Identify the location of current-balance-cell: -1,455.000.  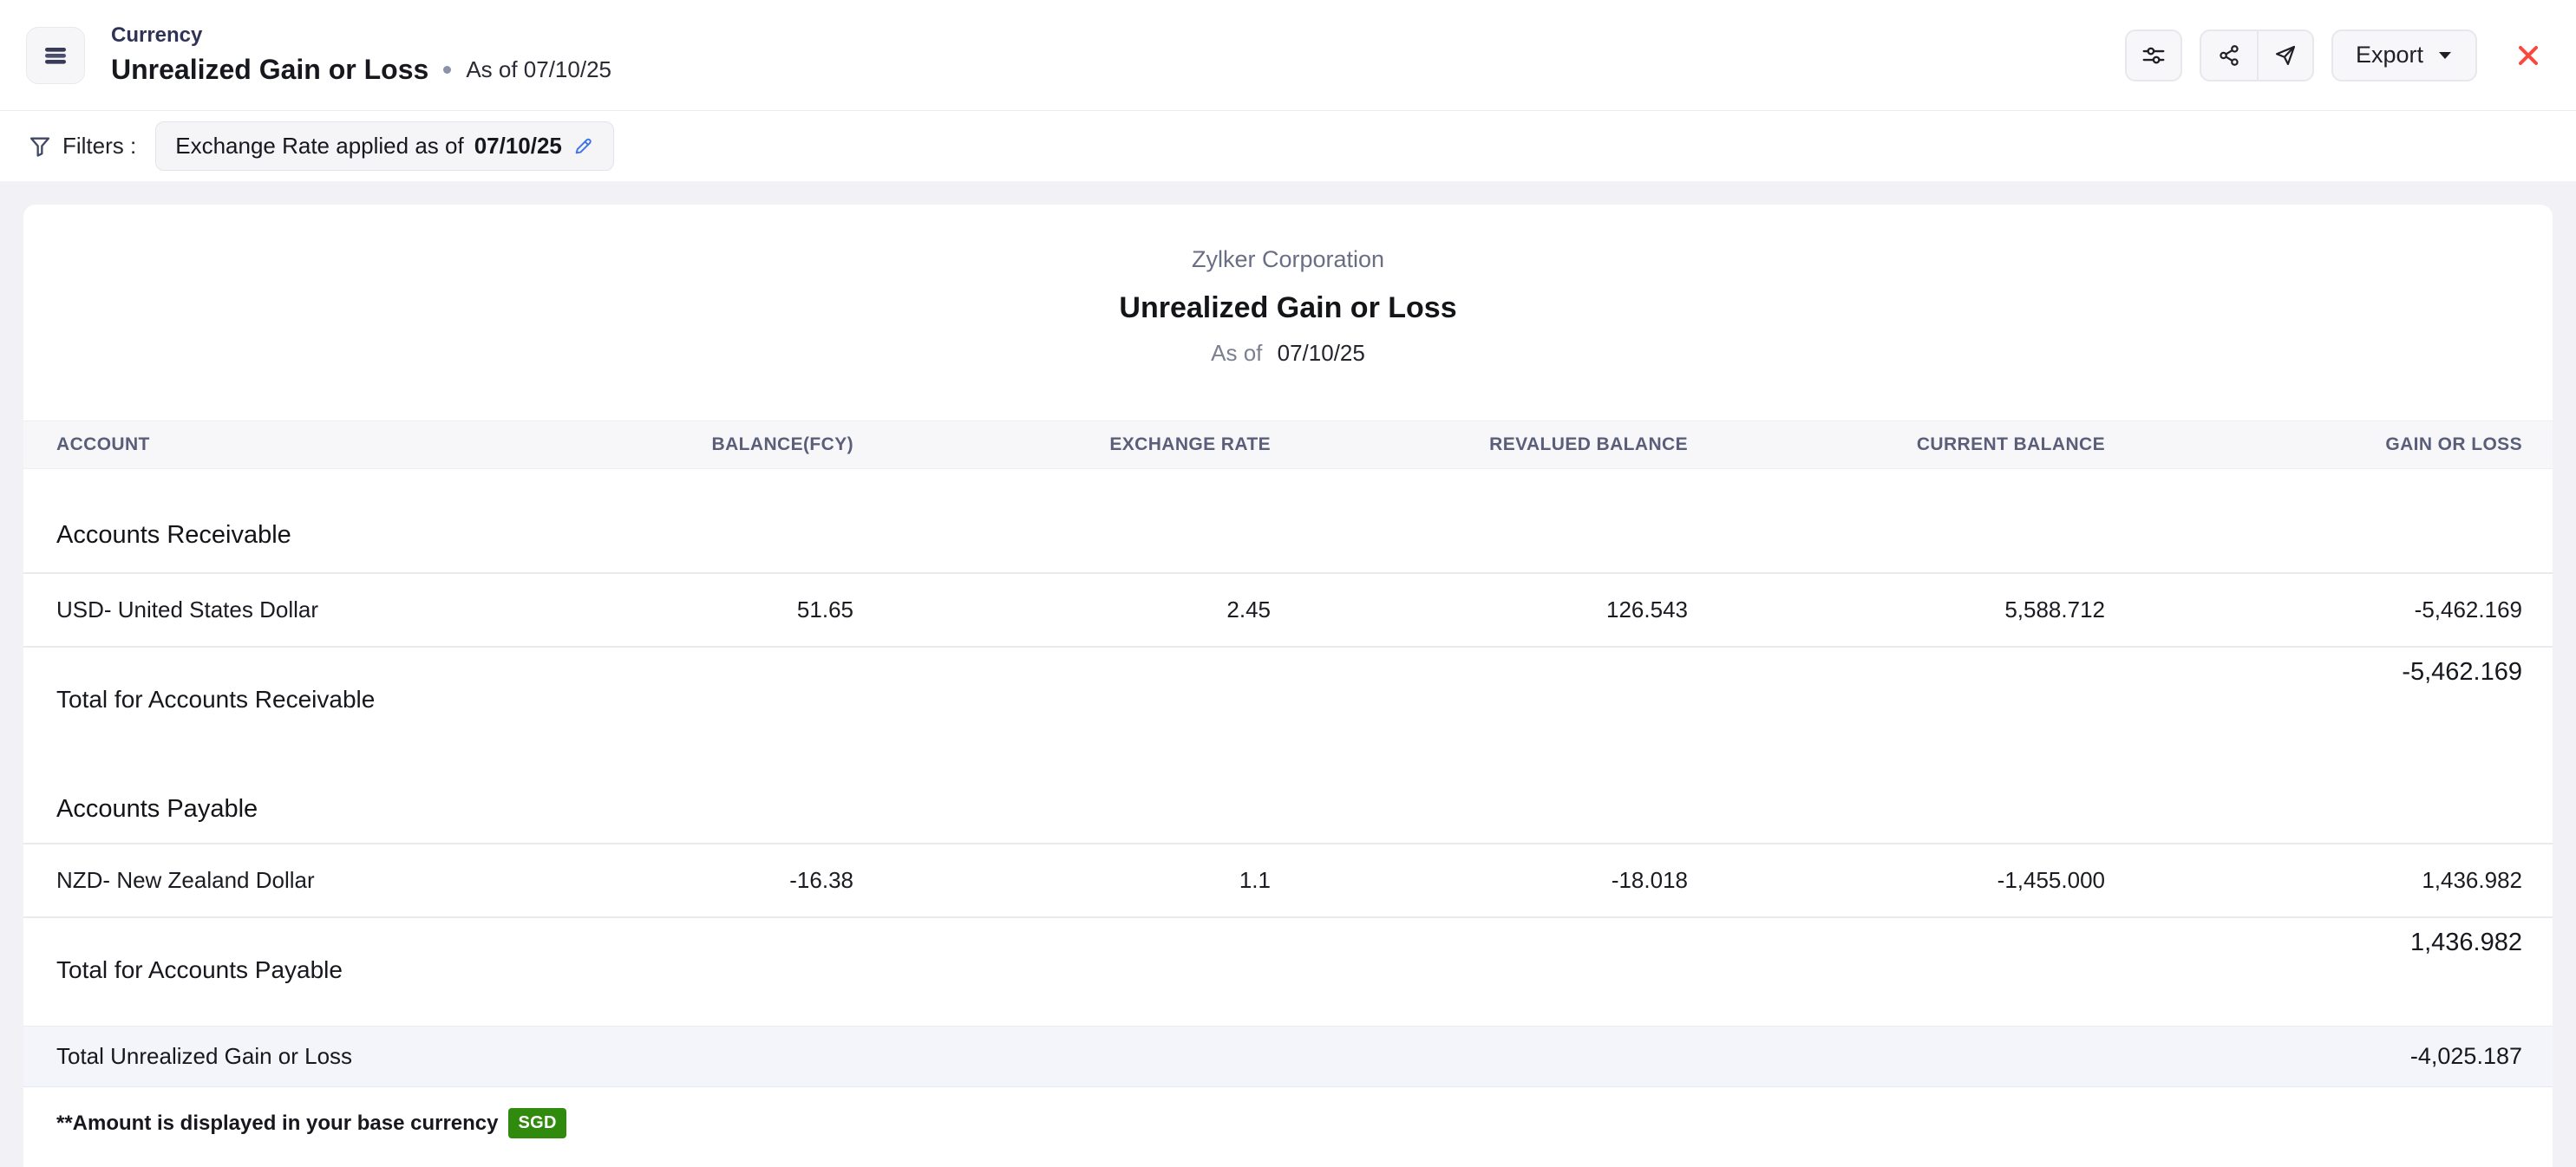
(1926, 880).